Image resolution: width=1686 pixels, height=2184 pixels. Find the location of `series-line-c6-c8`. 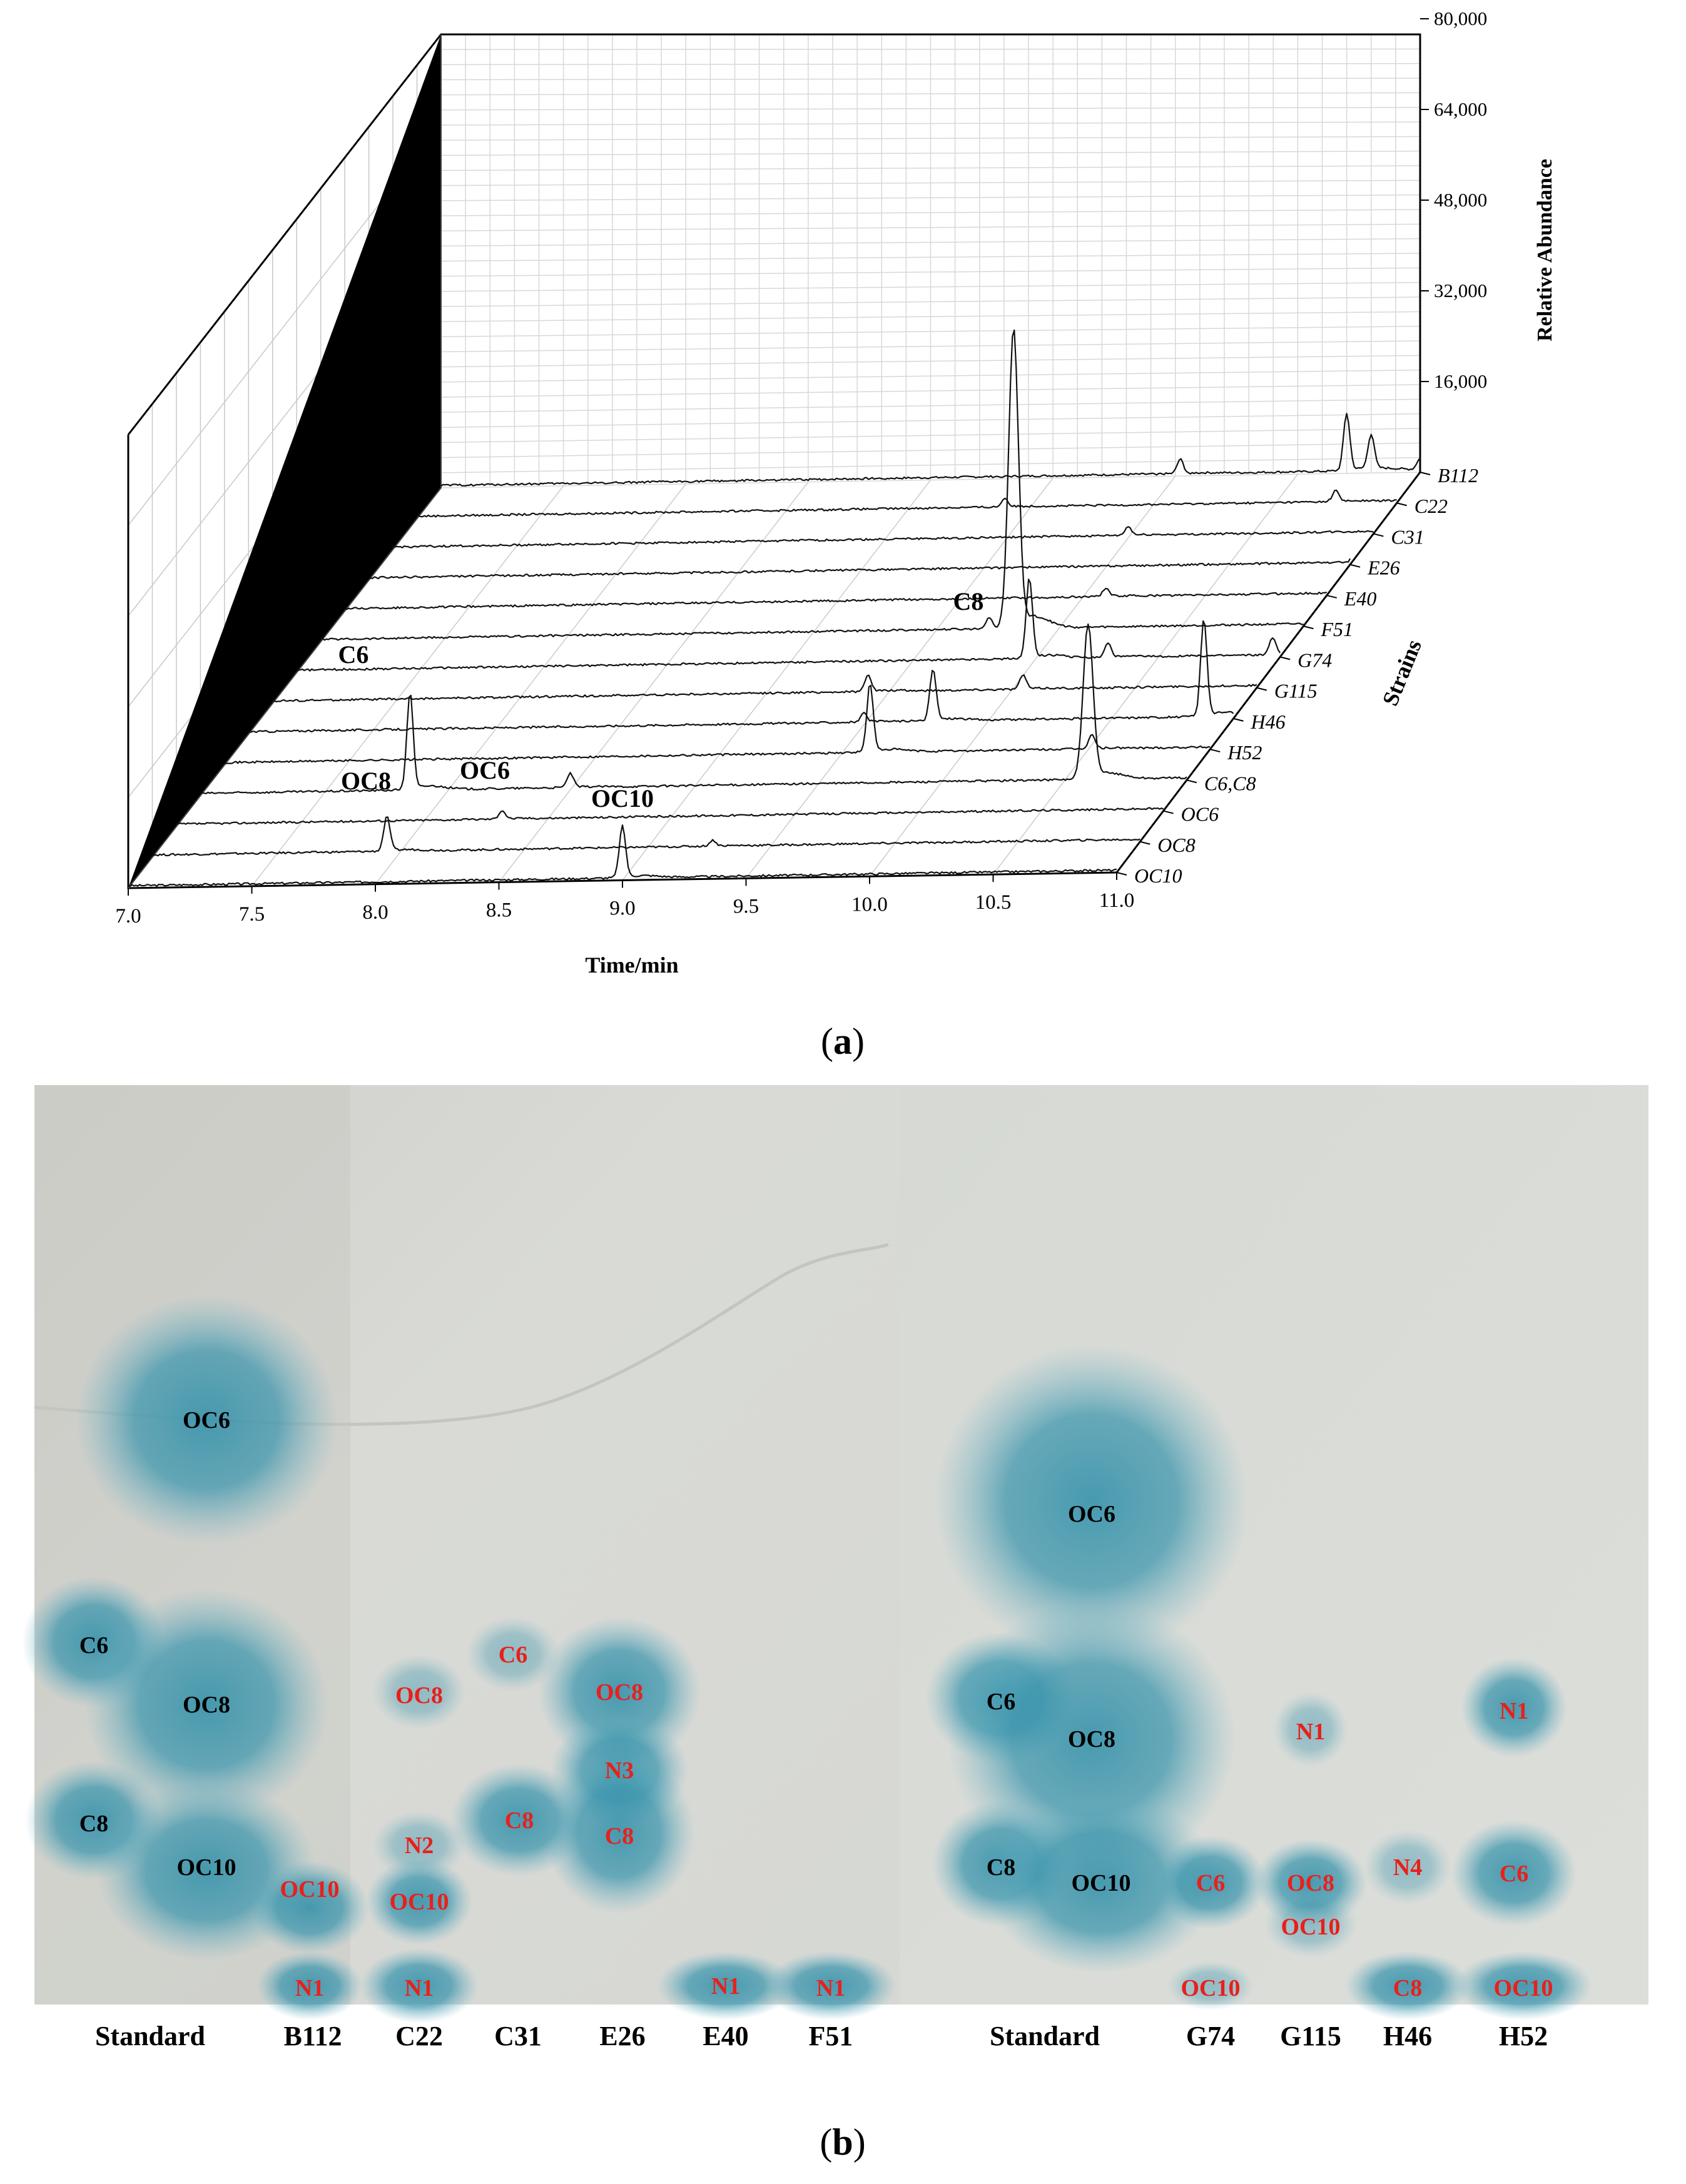

series-line-c6-c8 is located at coordinates (693, 709).